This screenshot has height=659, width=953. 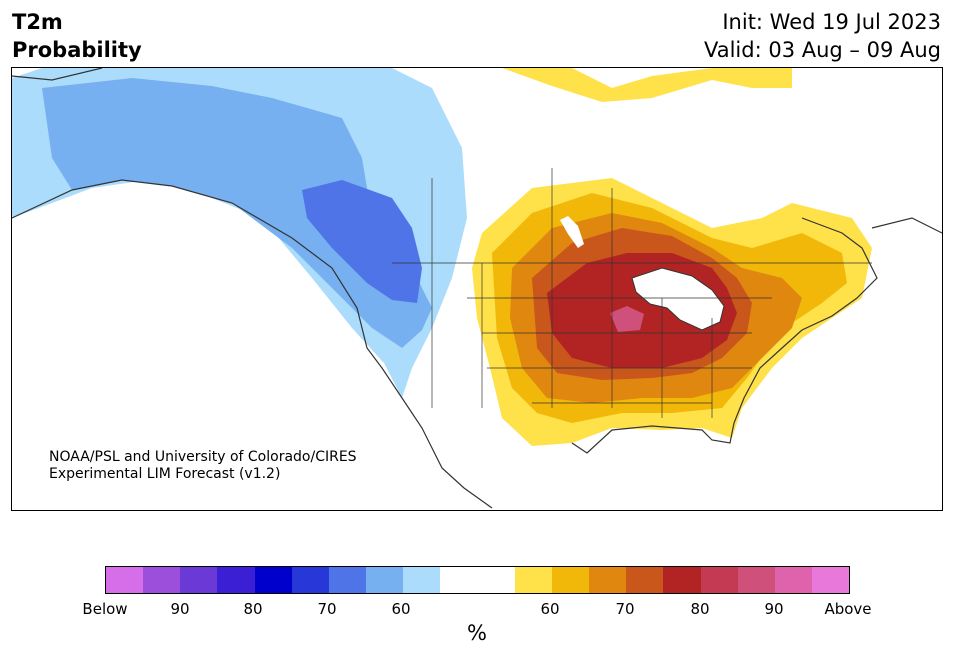 What do you see at coordinates (37, 22) in the screenshot?
I see `title-variable: T2m` at bounding box center [37, 22].